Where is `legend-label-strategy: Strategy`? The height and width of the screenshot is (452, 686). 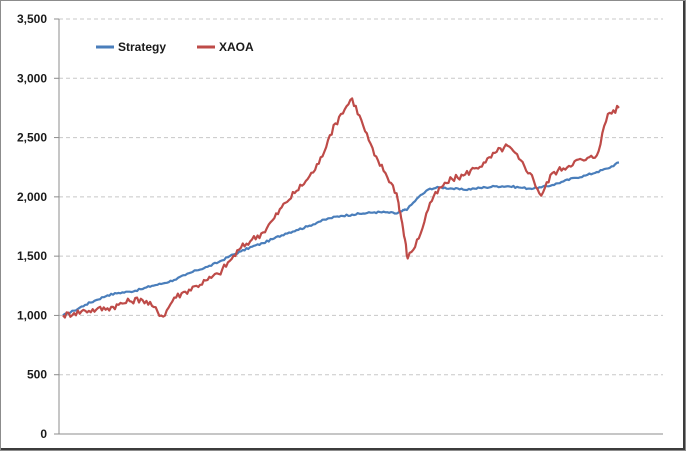
legend-label-strategy: Strategy is located at coordinates (142, 47).